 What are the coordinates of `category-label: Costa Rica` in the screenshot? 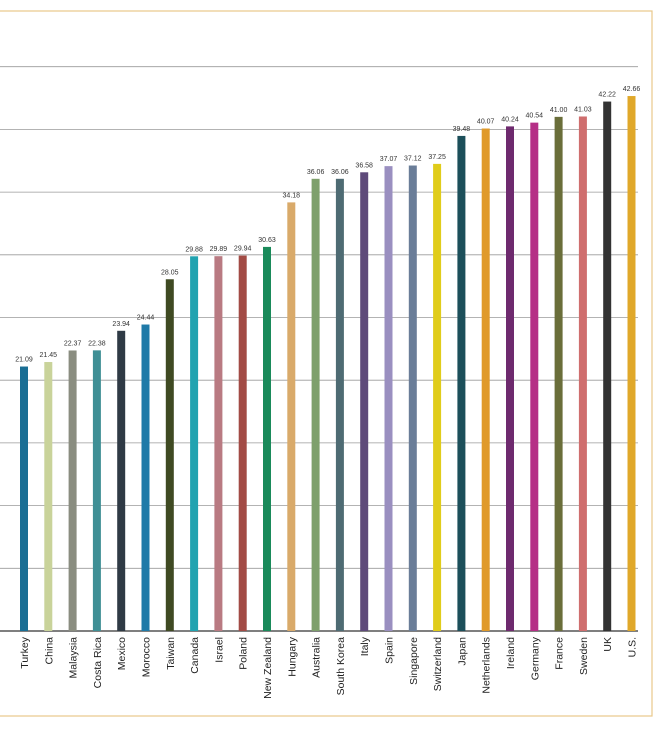 It's located at (98, 663).